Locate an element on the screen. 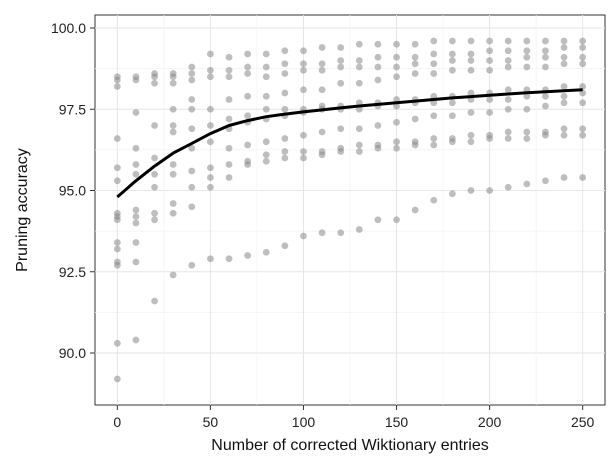 Image resolution: width=608 pixels, height=456 pixels. y-tick-label: 95.0 is located at coordinates (72, 191).